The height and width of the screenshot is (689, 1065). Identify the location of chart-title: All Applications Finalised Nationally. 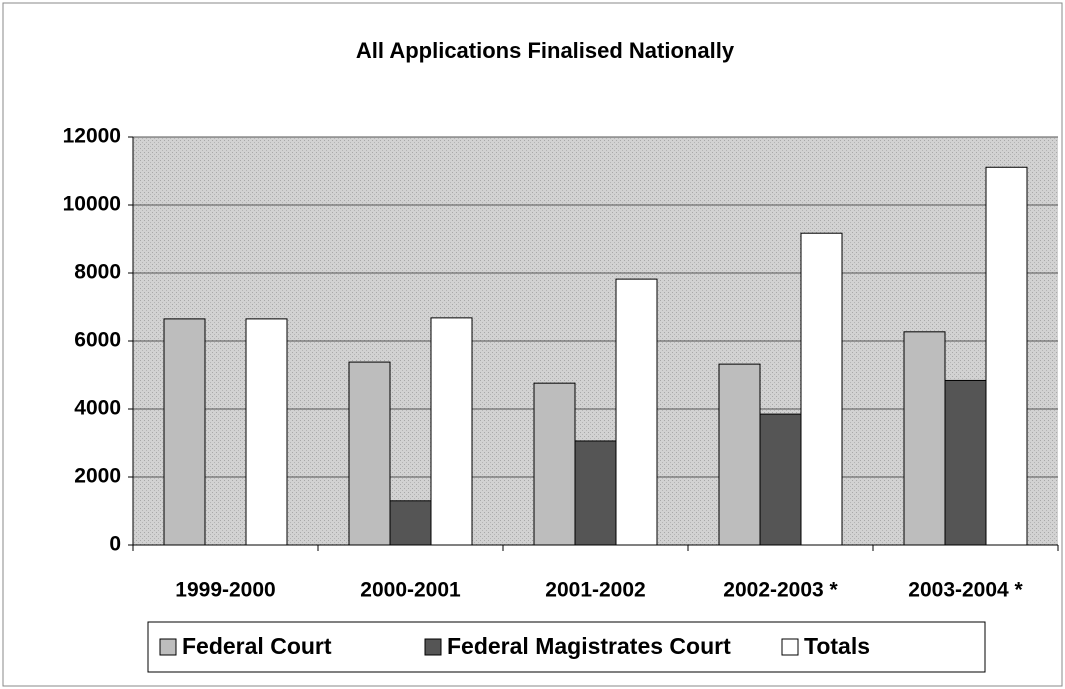
(545, 50).